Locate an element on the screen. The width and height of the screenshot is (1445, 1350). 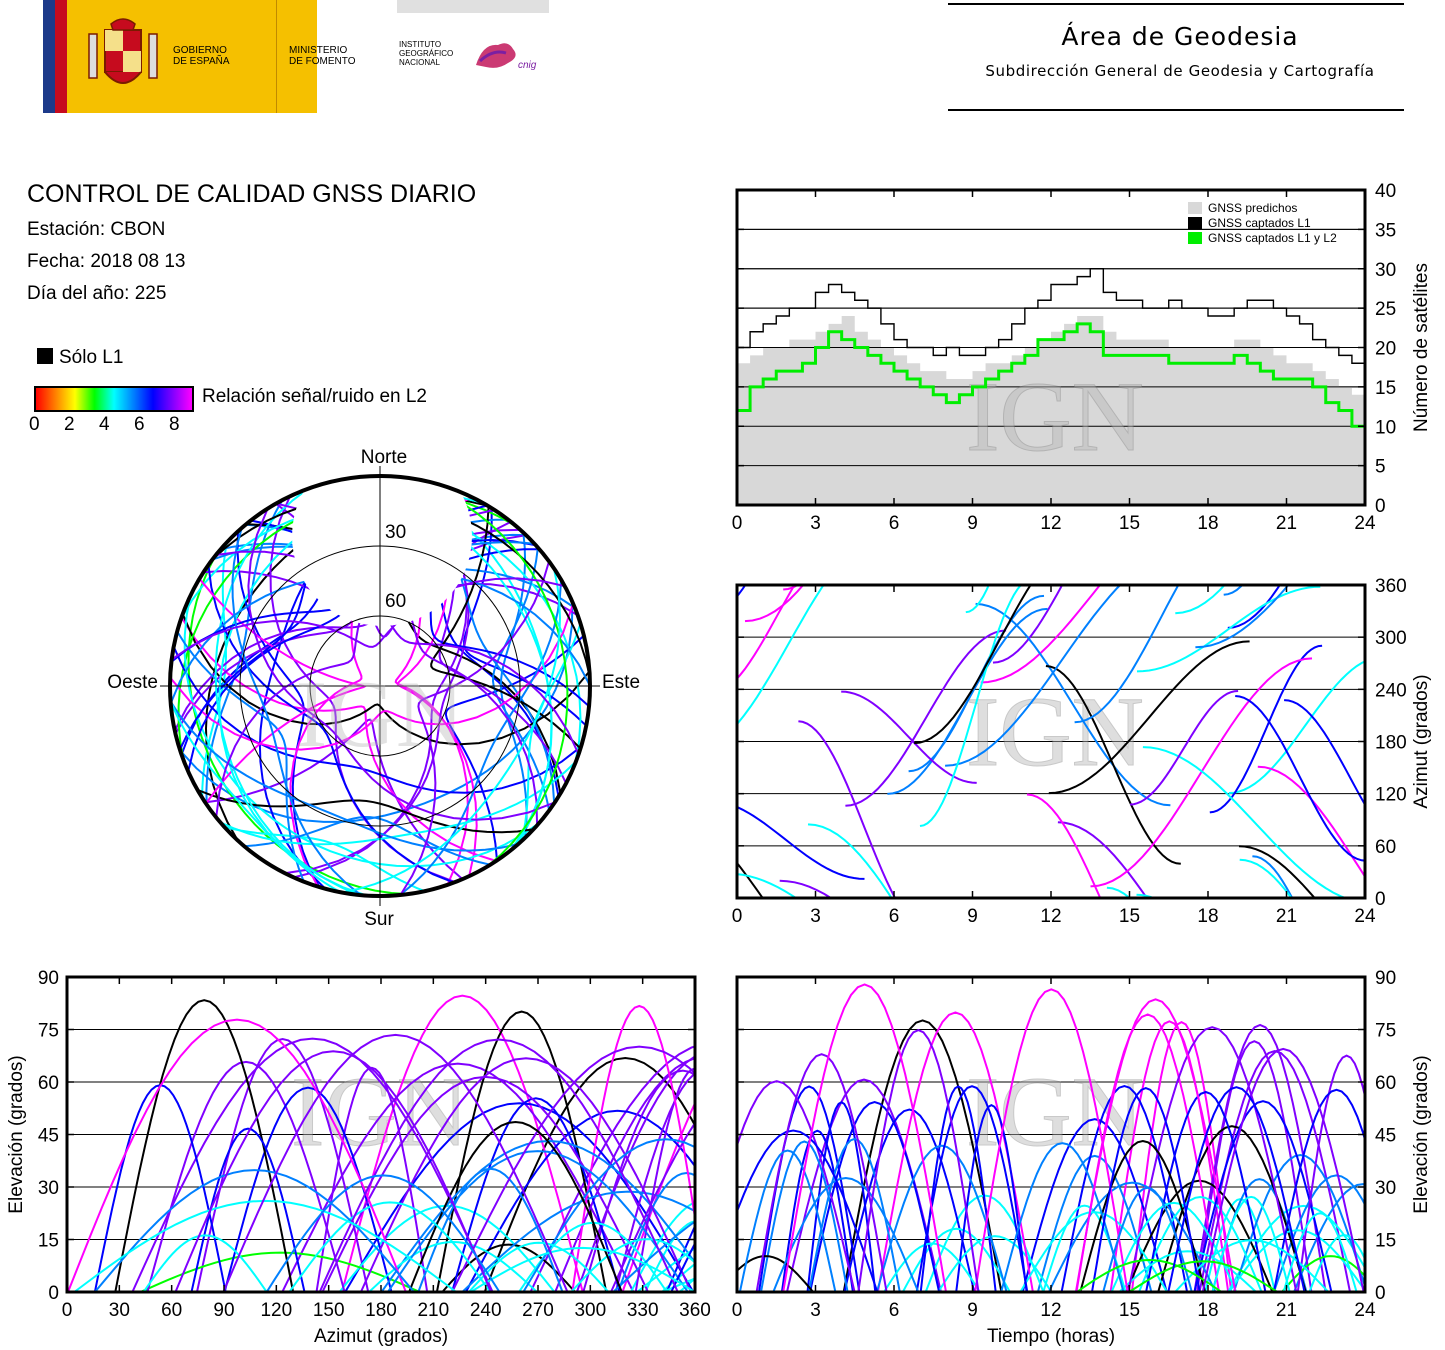
elt-xtick-label: 24 is located at coordinates (1365, 1310).